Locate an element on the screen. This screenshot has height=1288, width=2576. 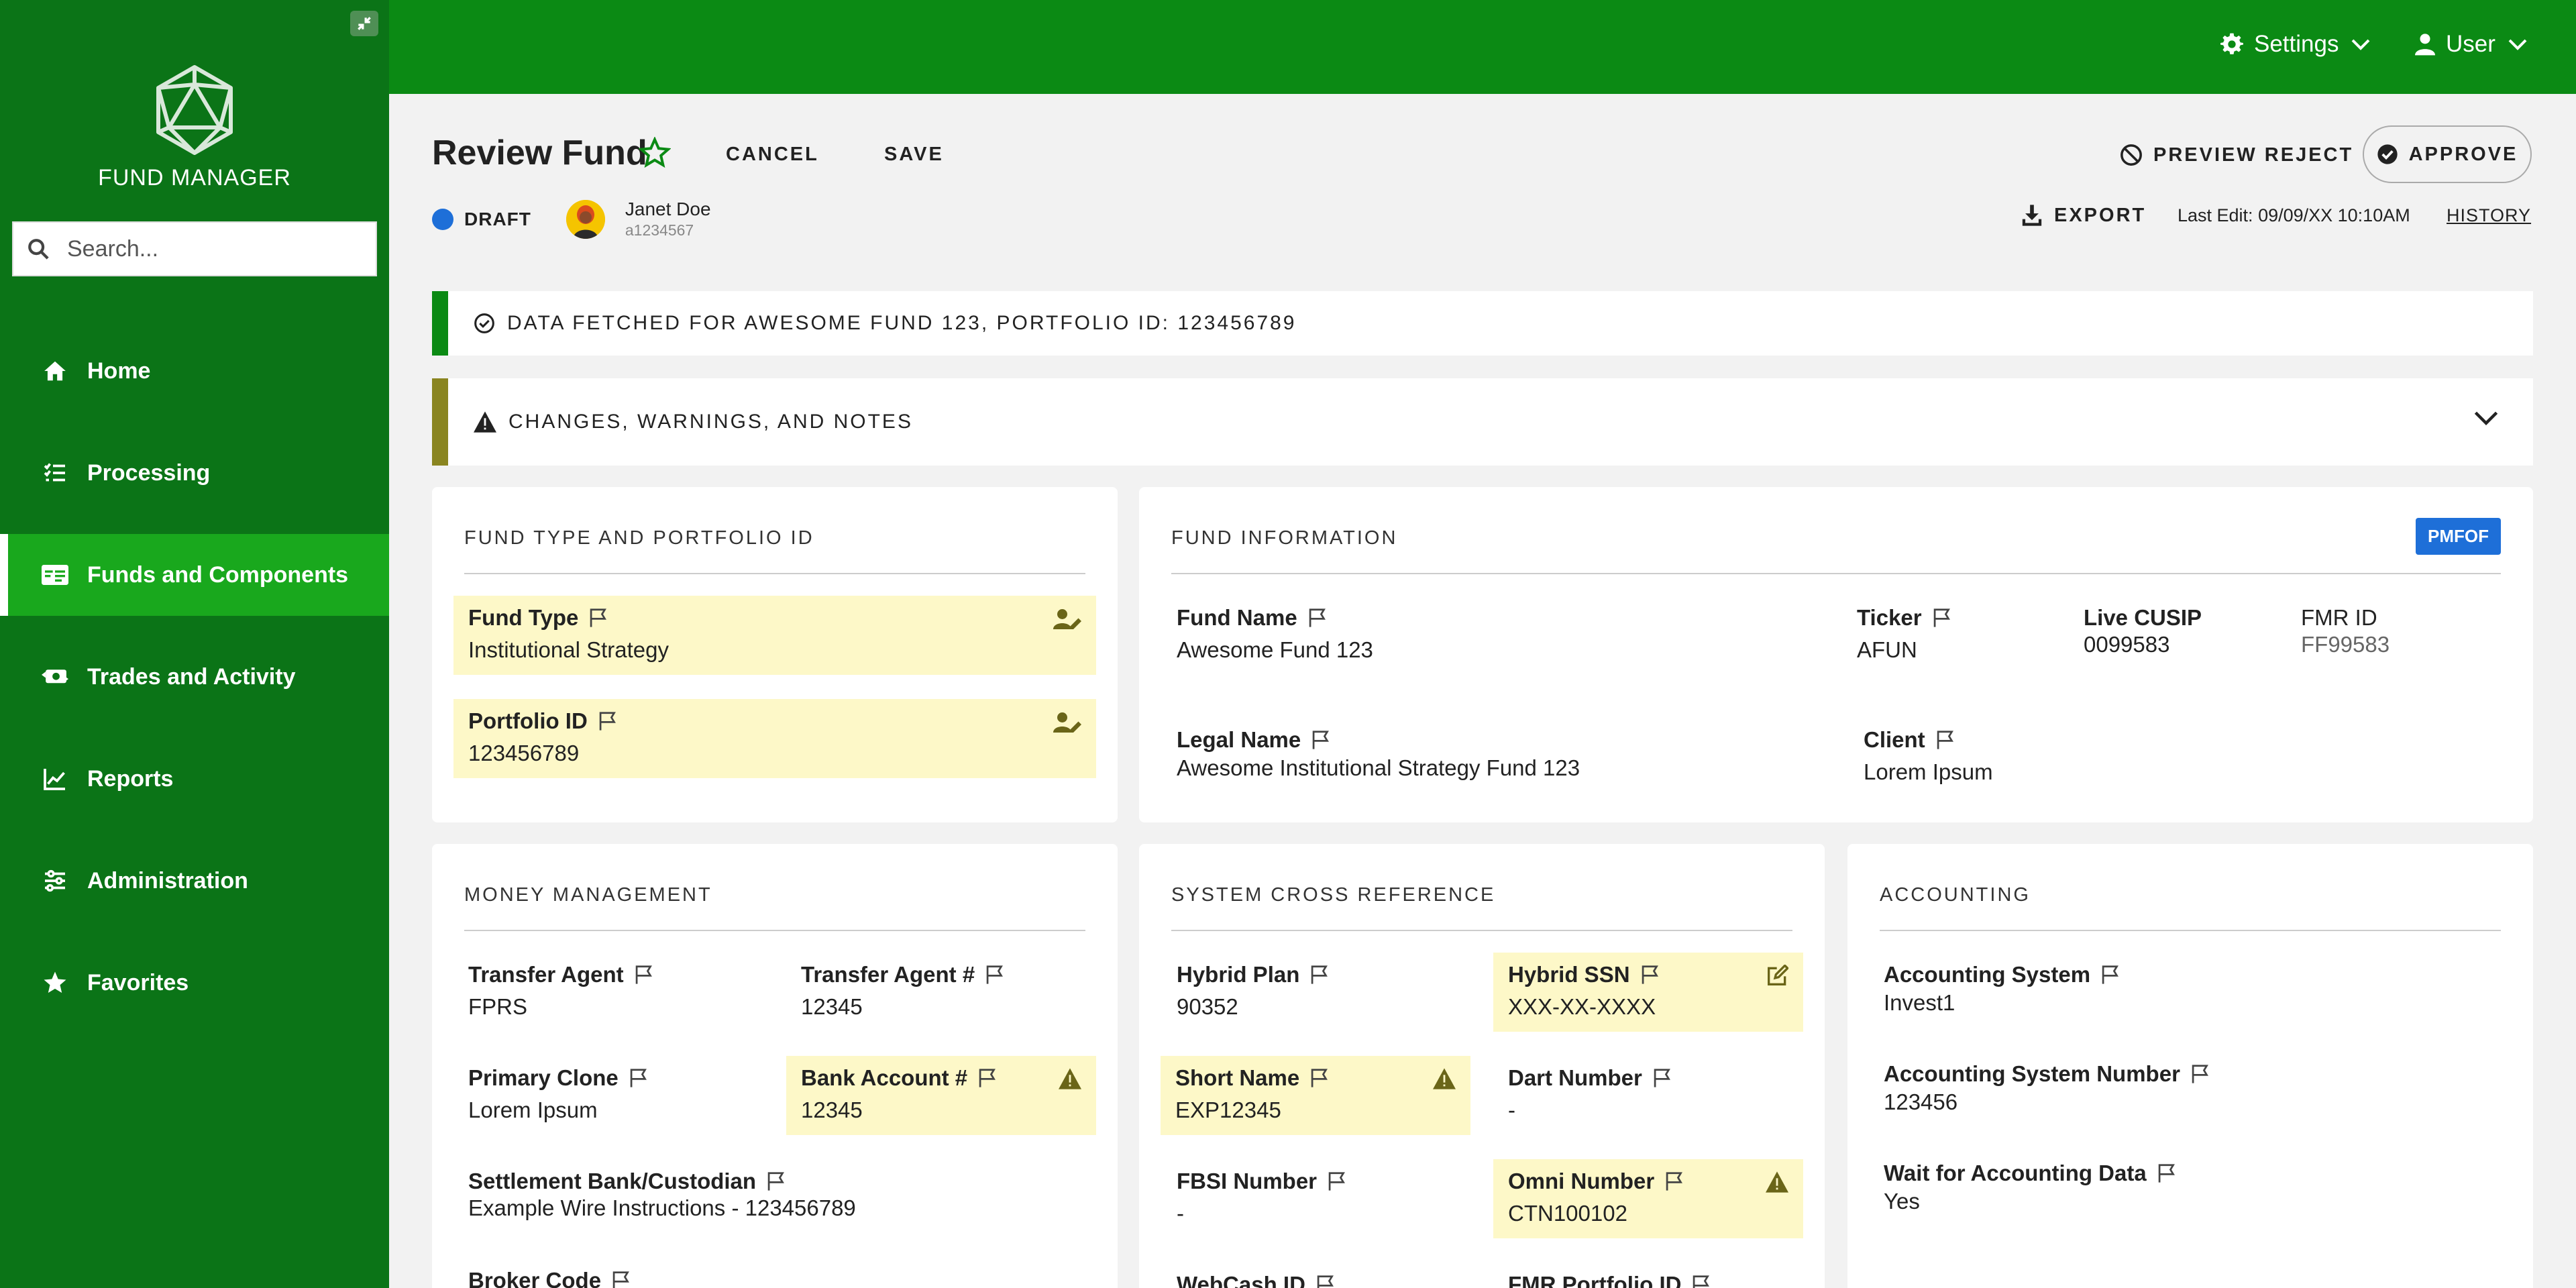
user-menu: User is located at coordinates (2471, 44).